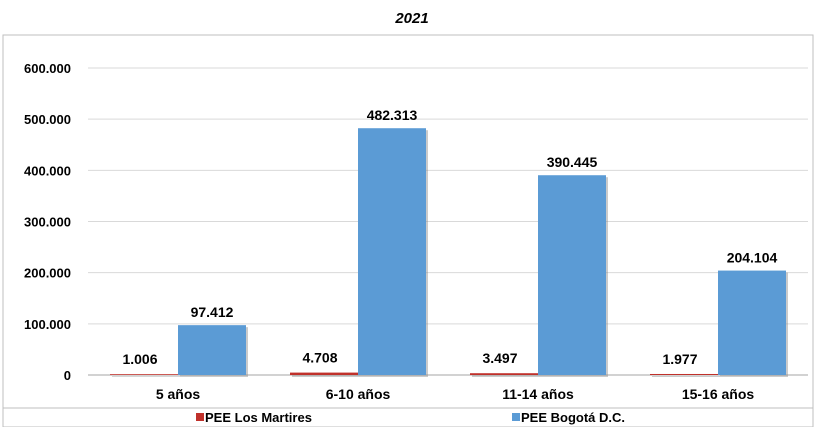  What do you see at coordinates (538, 394) in the screenshot?
I see `x-tick-label: 11-14 años` at bounding box center [538, 394].